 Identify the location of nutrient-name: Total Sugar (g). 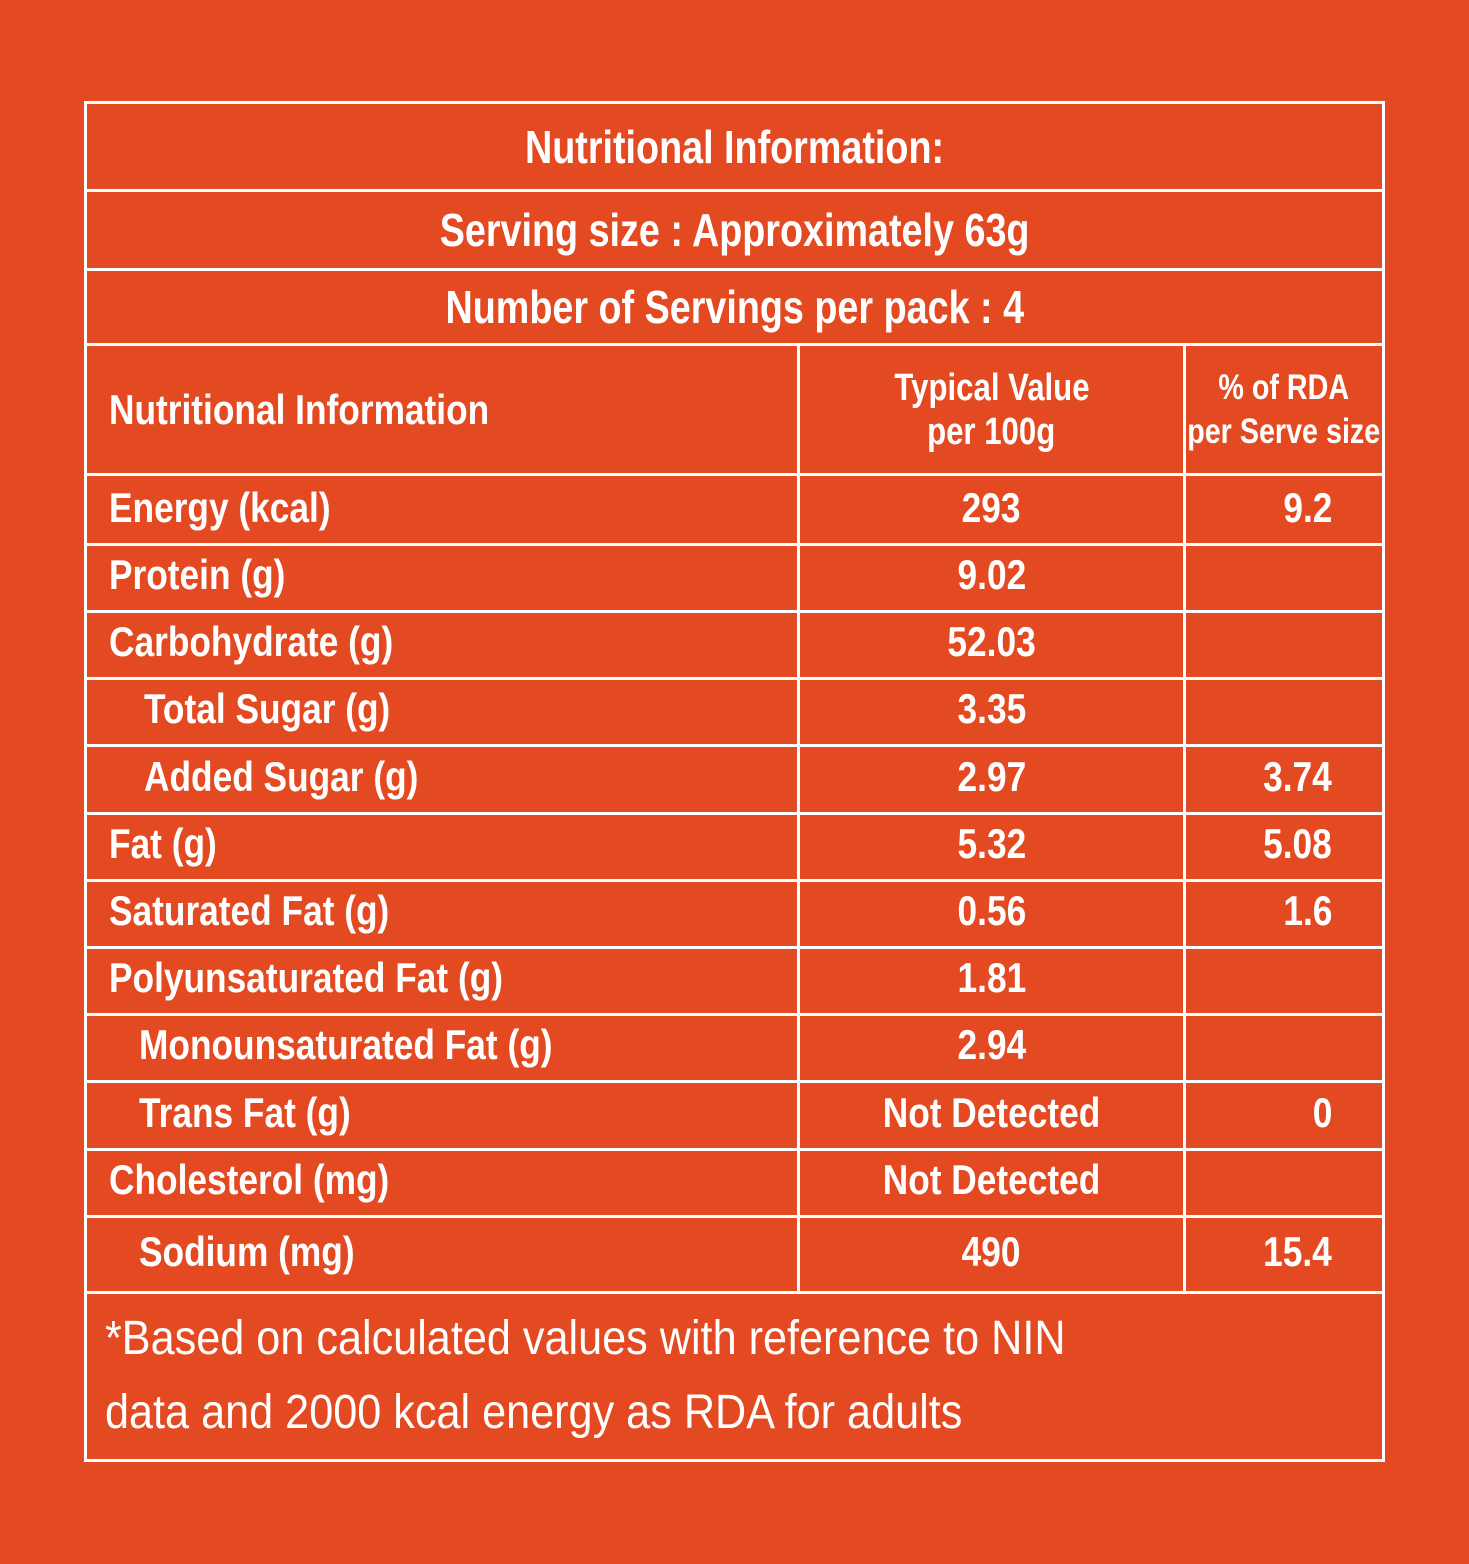
(267, 708).